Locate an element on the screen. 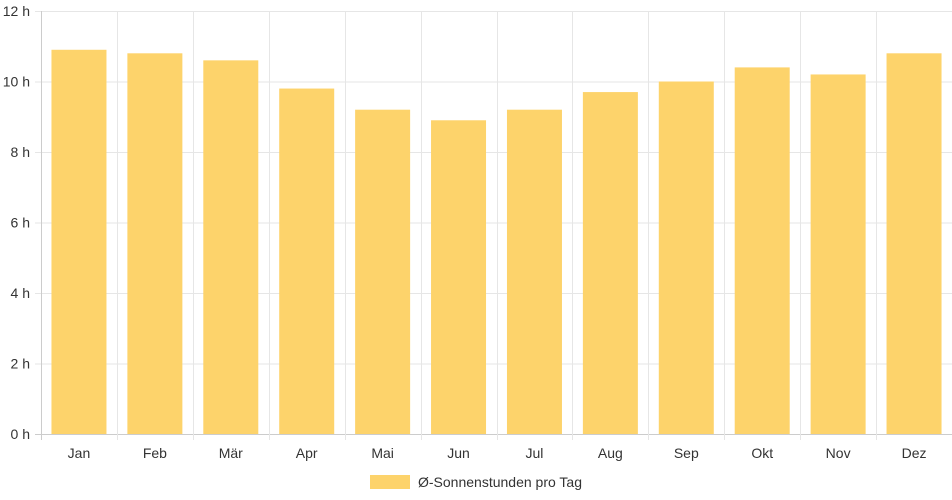 This screenshot has height=500, width=952. x-tick-label: Apr is located at coordinates (307, 453).